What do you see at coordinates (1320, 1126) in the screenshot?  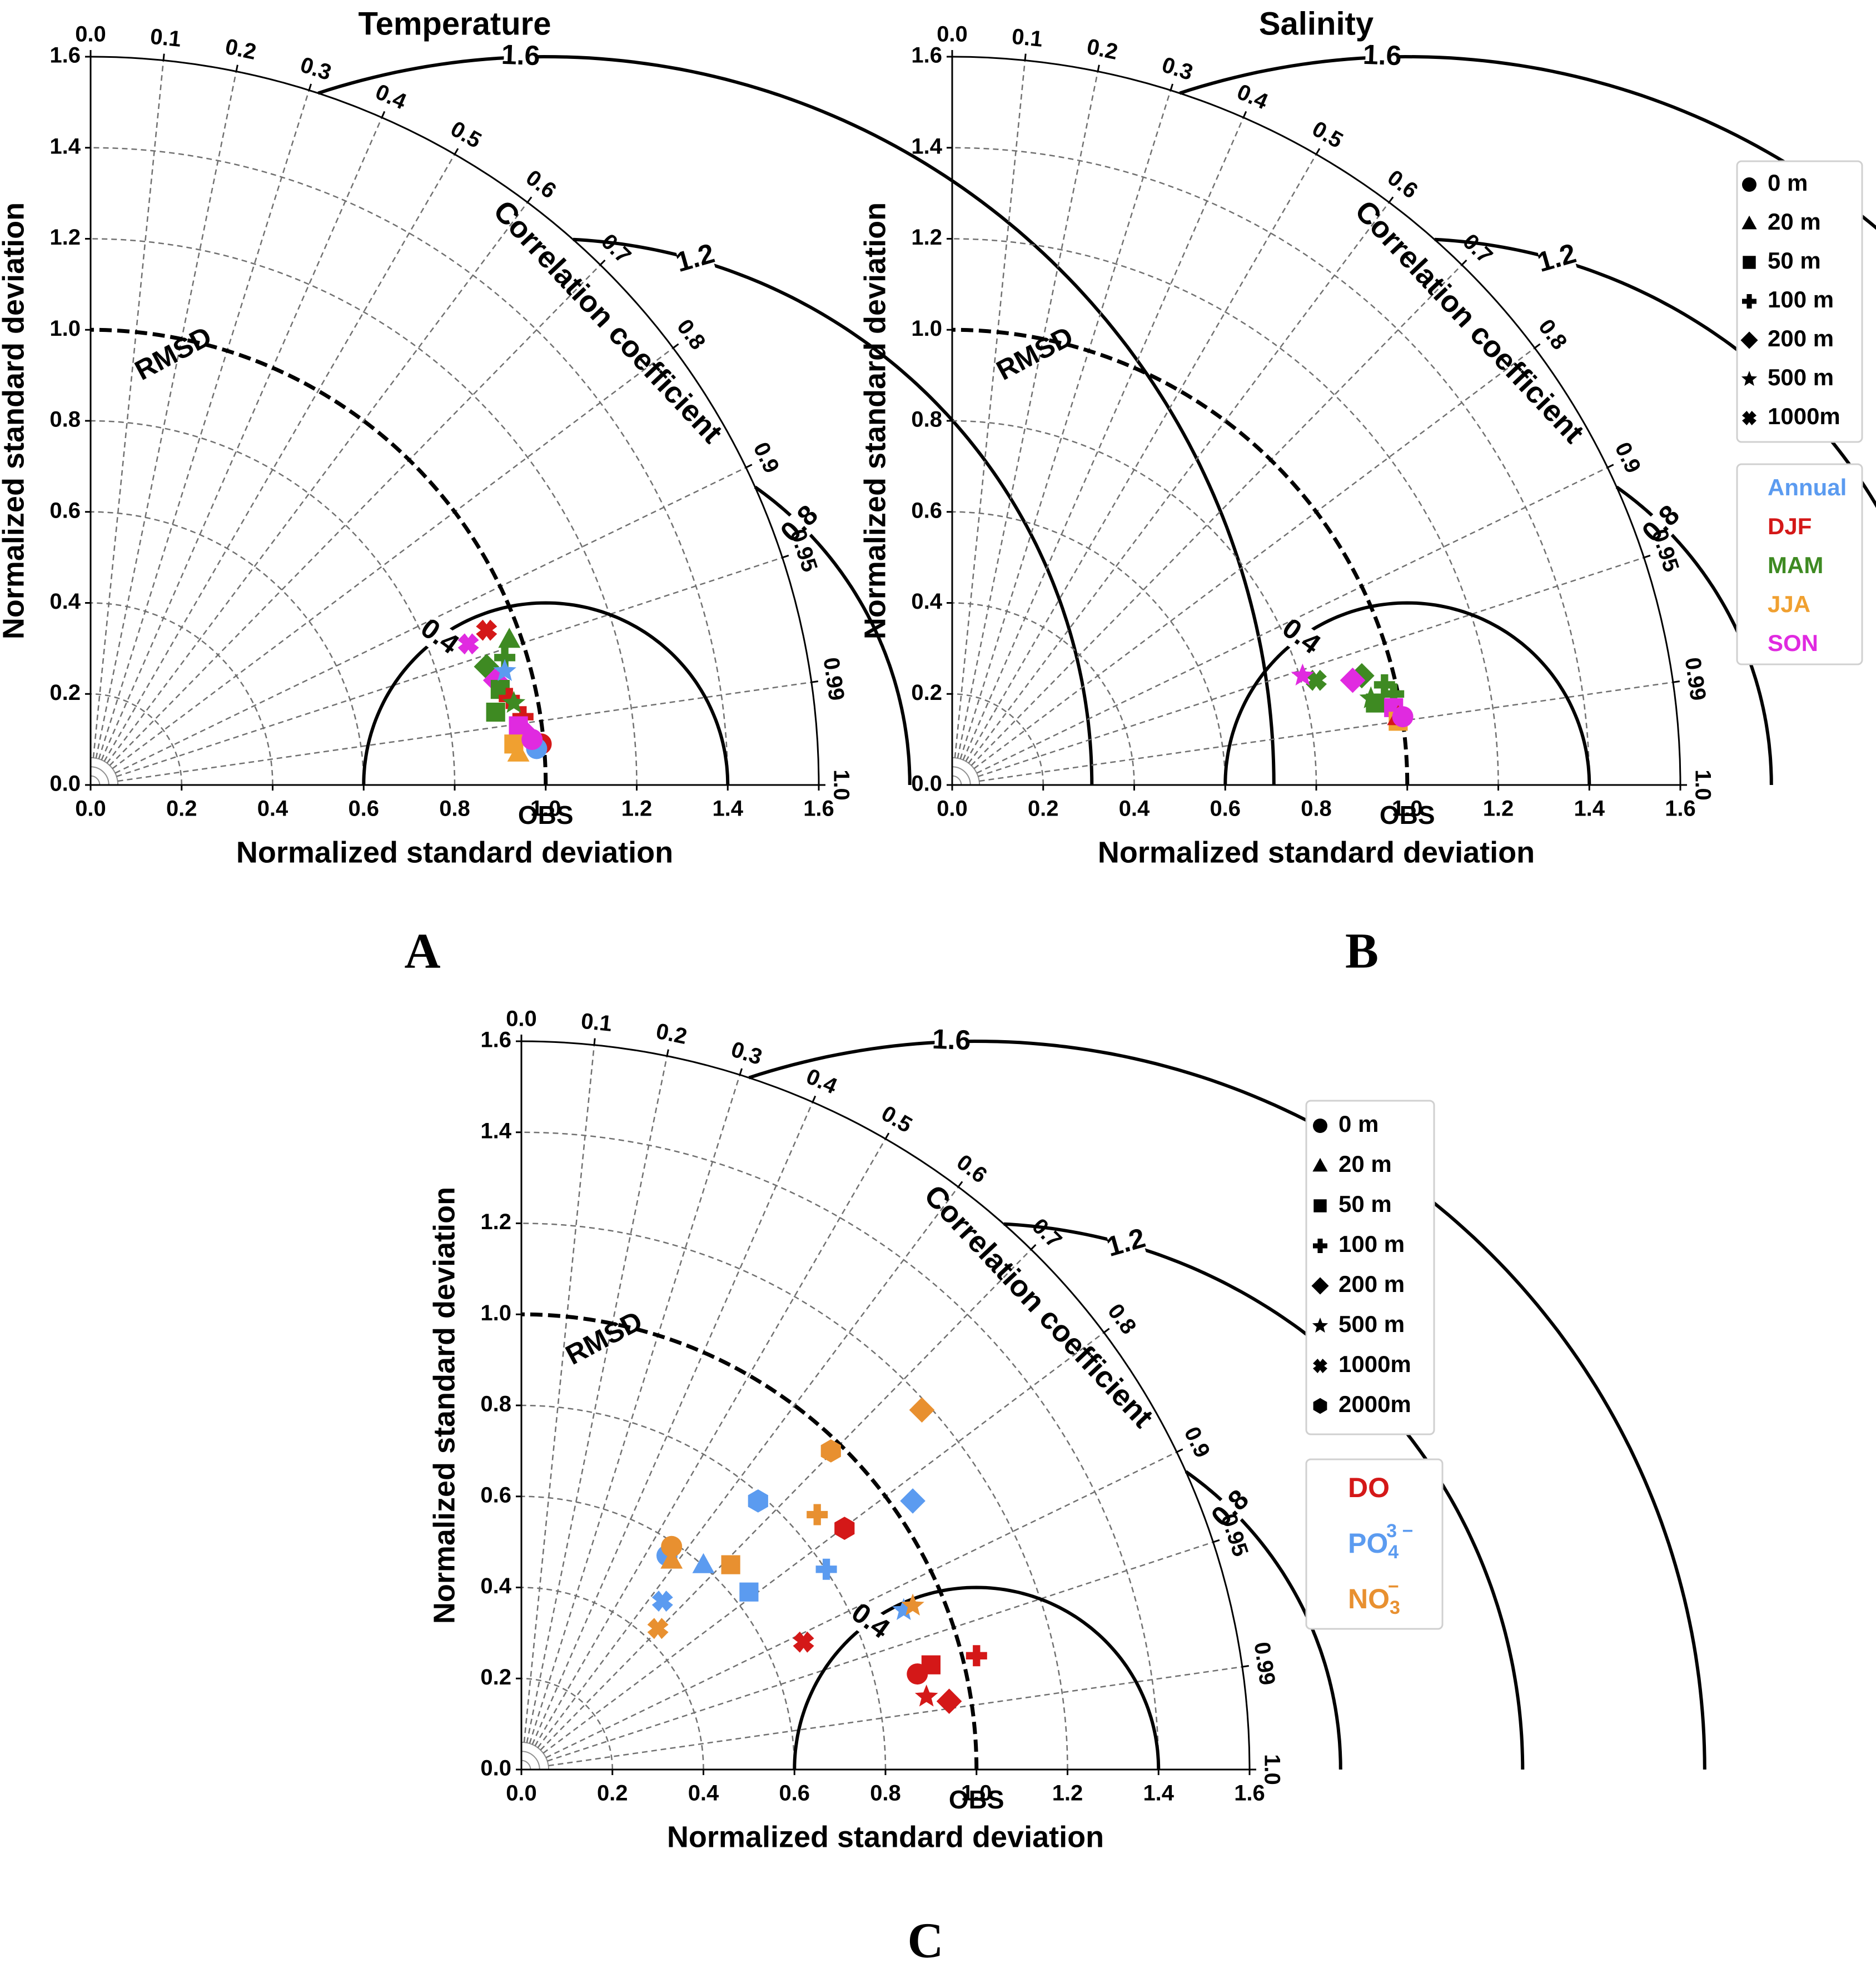 I see `legend-symbol-circle` at bounding box center [1320, 1126].